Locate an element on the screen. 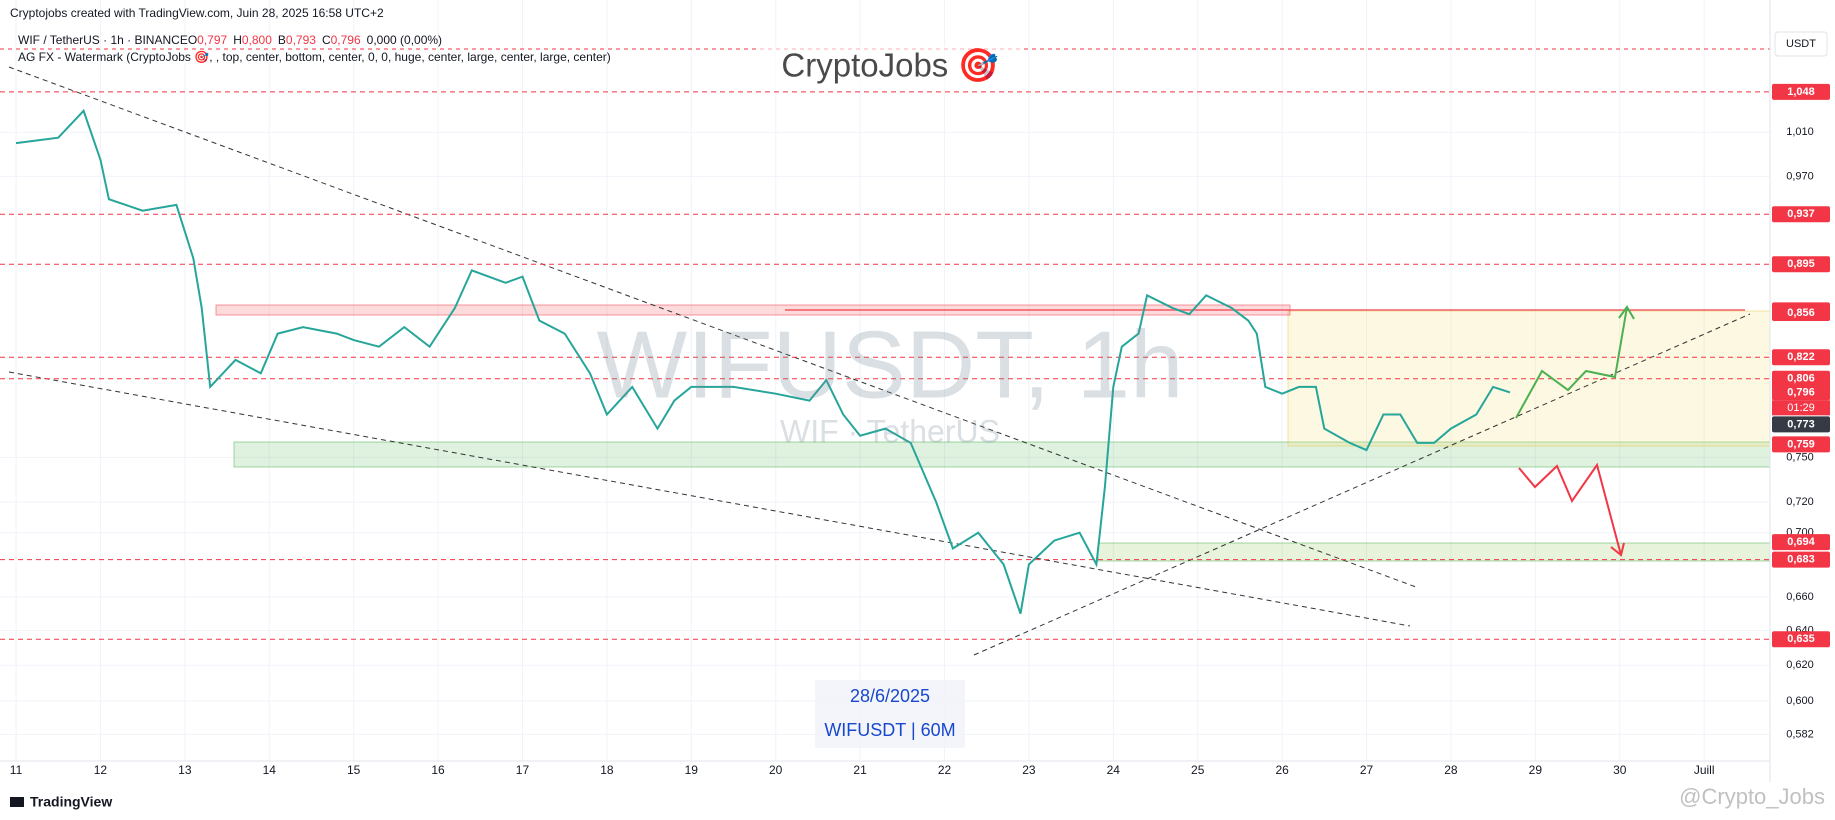  date-caption: 28/6/2025 is located at coordinates (890, 696).